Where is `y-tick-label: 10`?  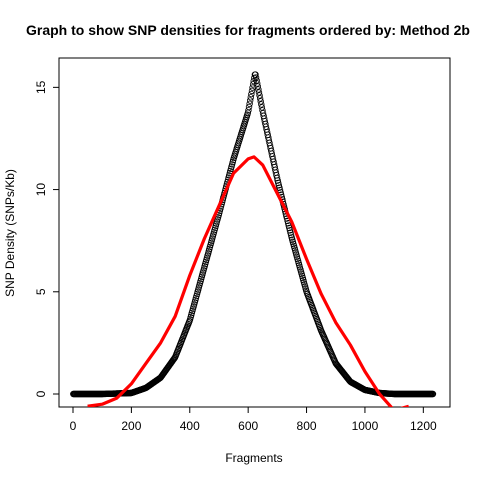
y-tick-label: 10 is located at coordinates (41, 190).